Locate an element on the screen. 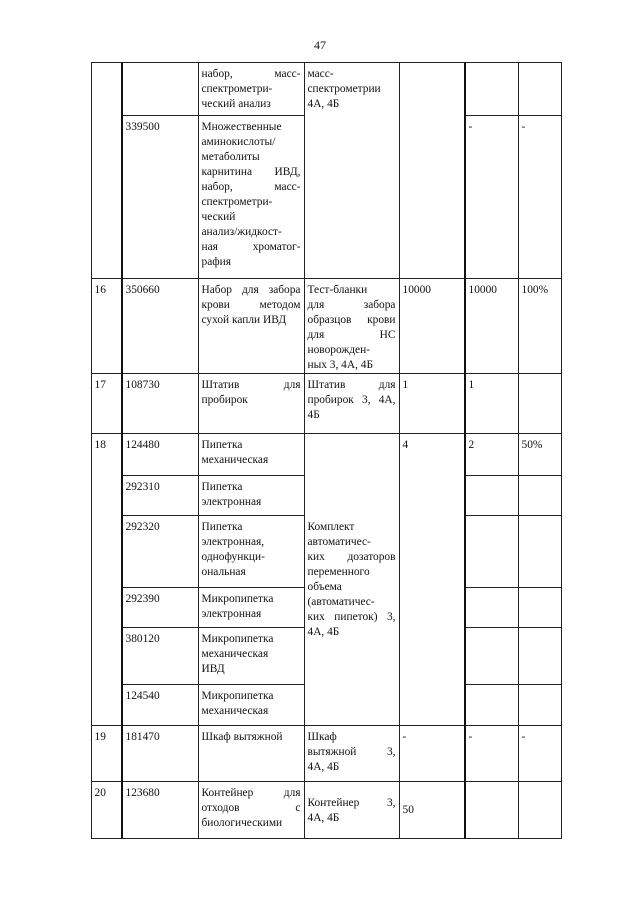 The height and width of the screenshot is (905, 640). cell-line: Тест-бланки is located at coordinates (337, 289).